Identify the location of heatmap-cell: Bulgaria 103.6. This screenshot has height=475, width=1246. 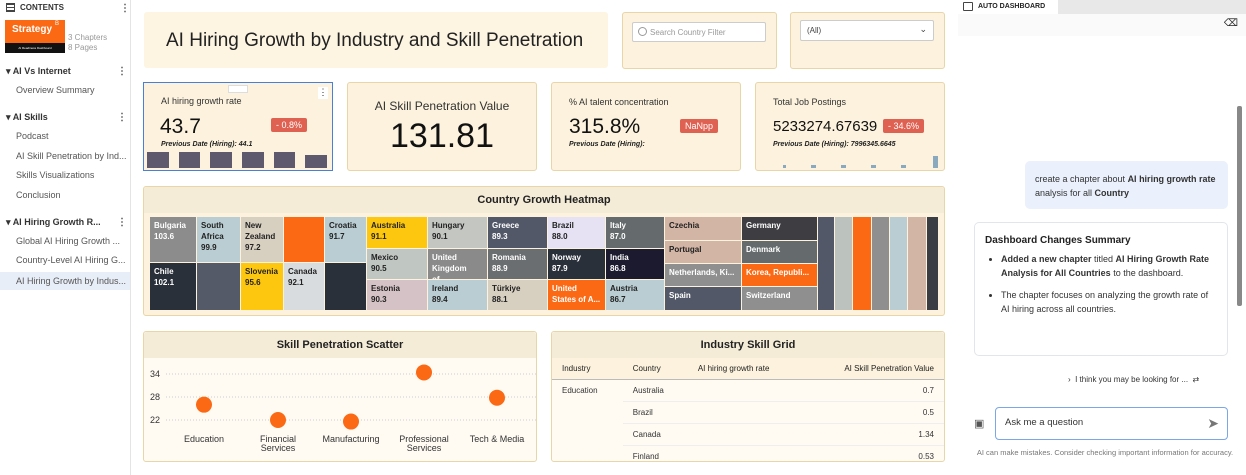
(173, 239).